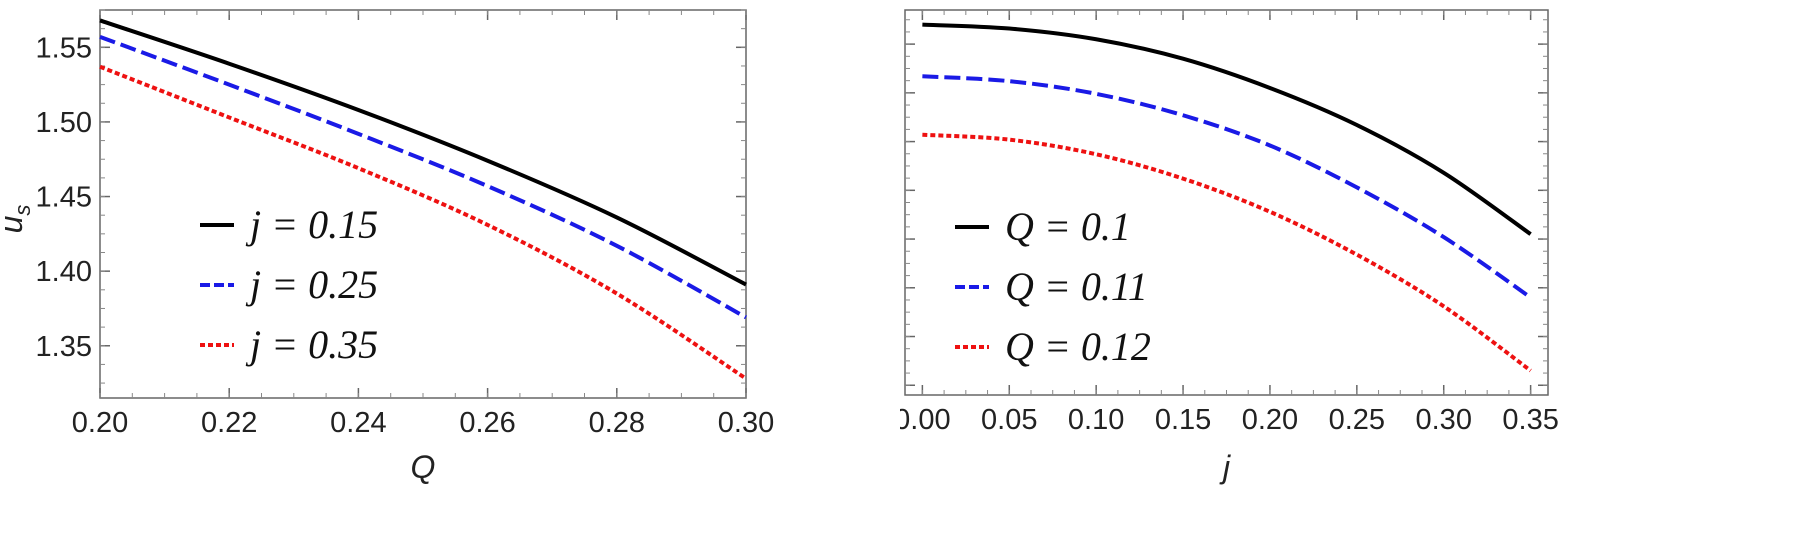 This screenshot has height=557, width=1820. Describe the element at coordinates (1009, 420) in the screenshot. I see `x-tick-label: 0.05` at that location.